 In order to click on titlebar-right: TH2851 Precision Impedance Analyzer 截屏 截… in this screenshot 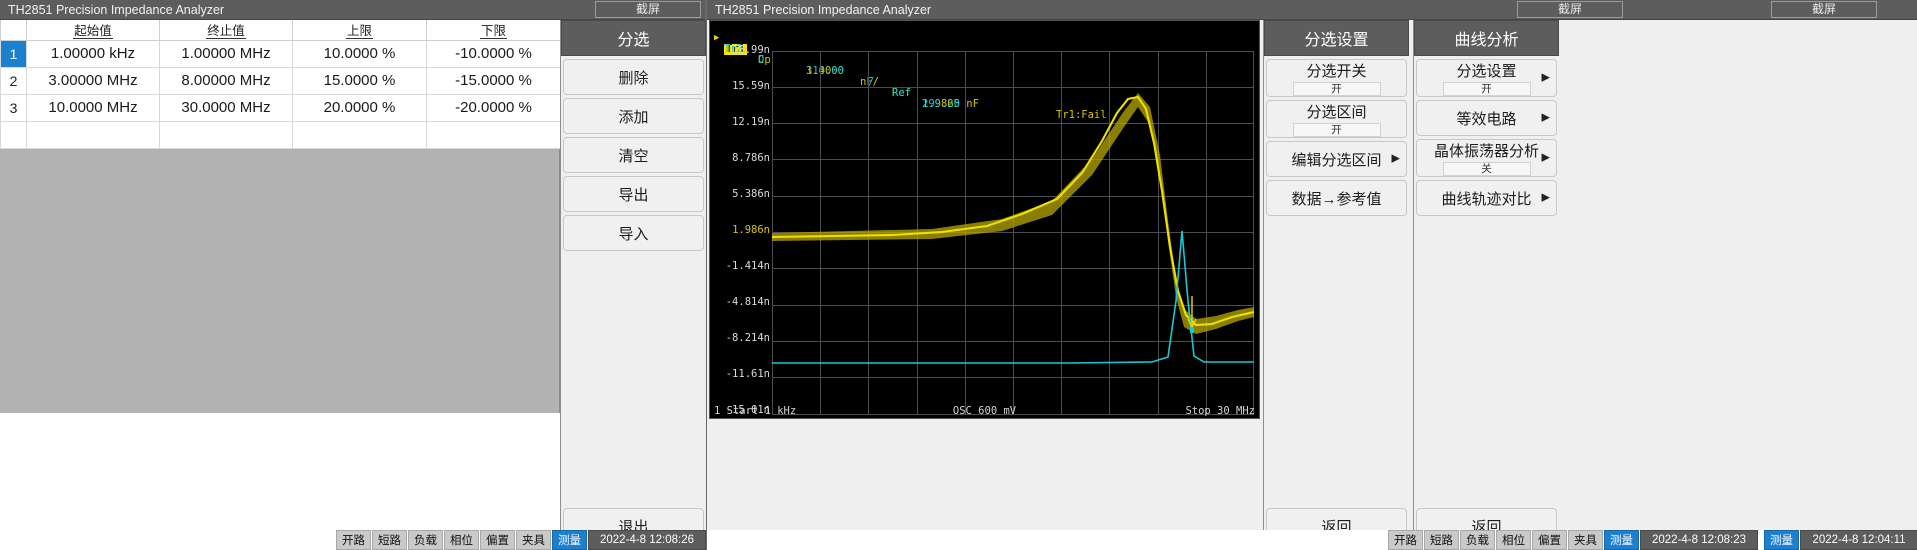, I will do `click(1312, 10)`.